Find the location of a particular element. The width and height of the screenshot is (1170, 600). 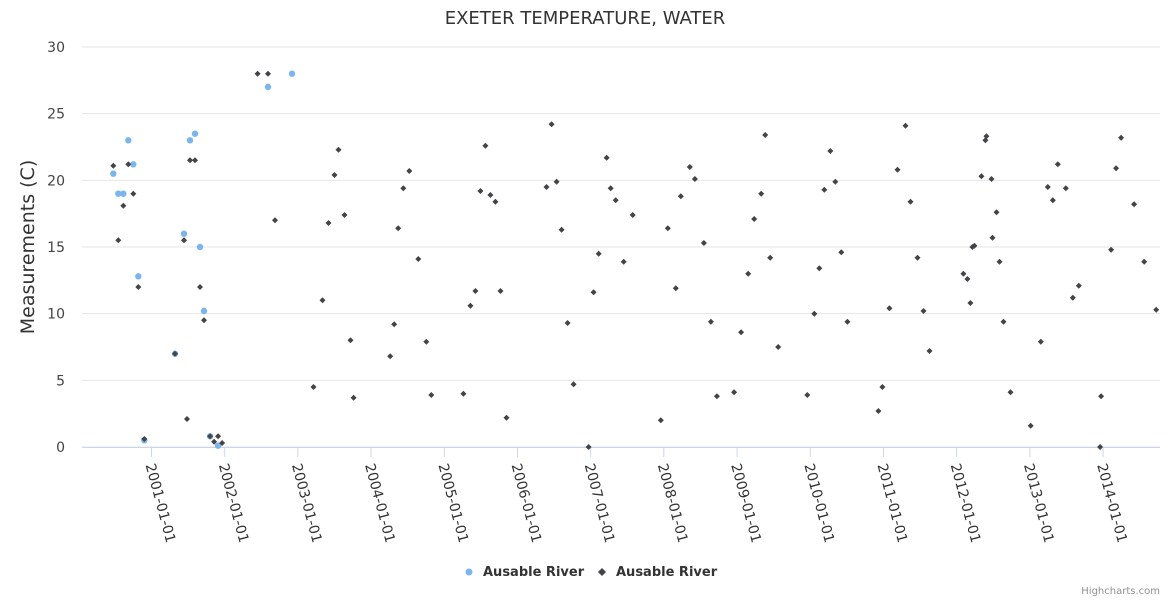

credits: Highcharts.com is located at coordinates (1120, 591).